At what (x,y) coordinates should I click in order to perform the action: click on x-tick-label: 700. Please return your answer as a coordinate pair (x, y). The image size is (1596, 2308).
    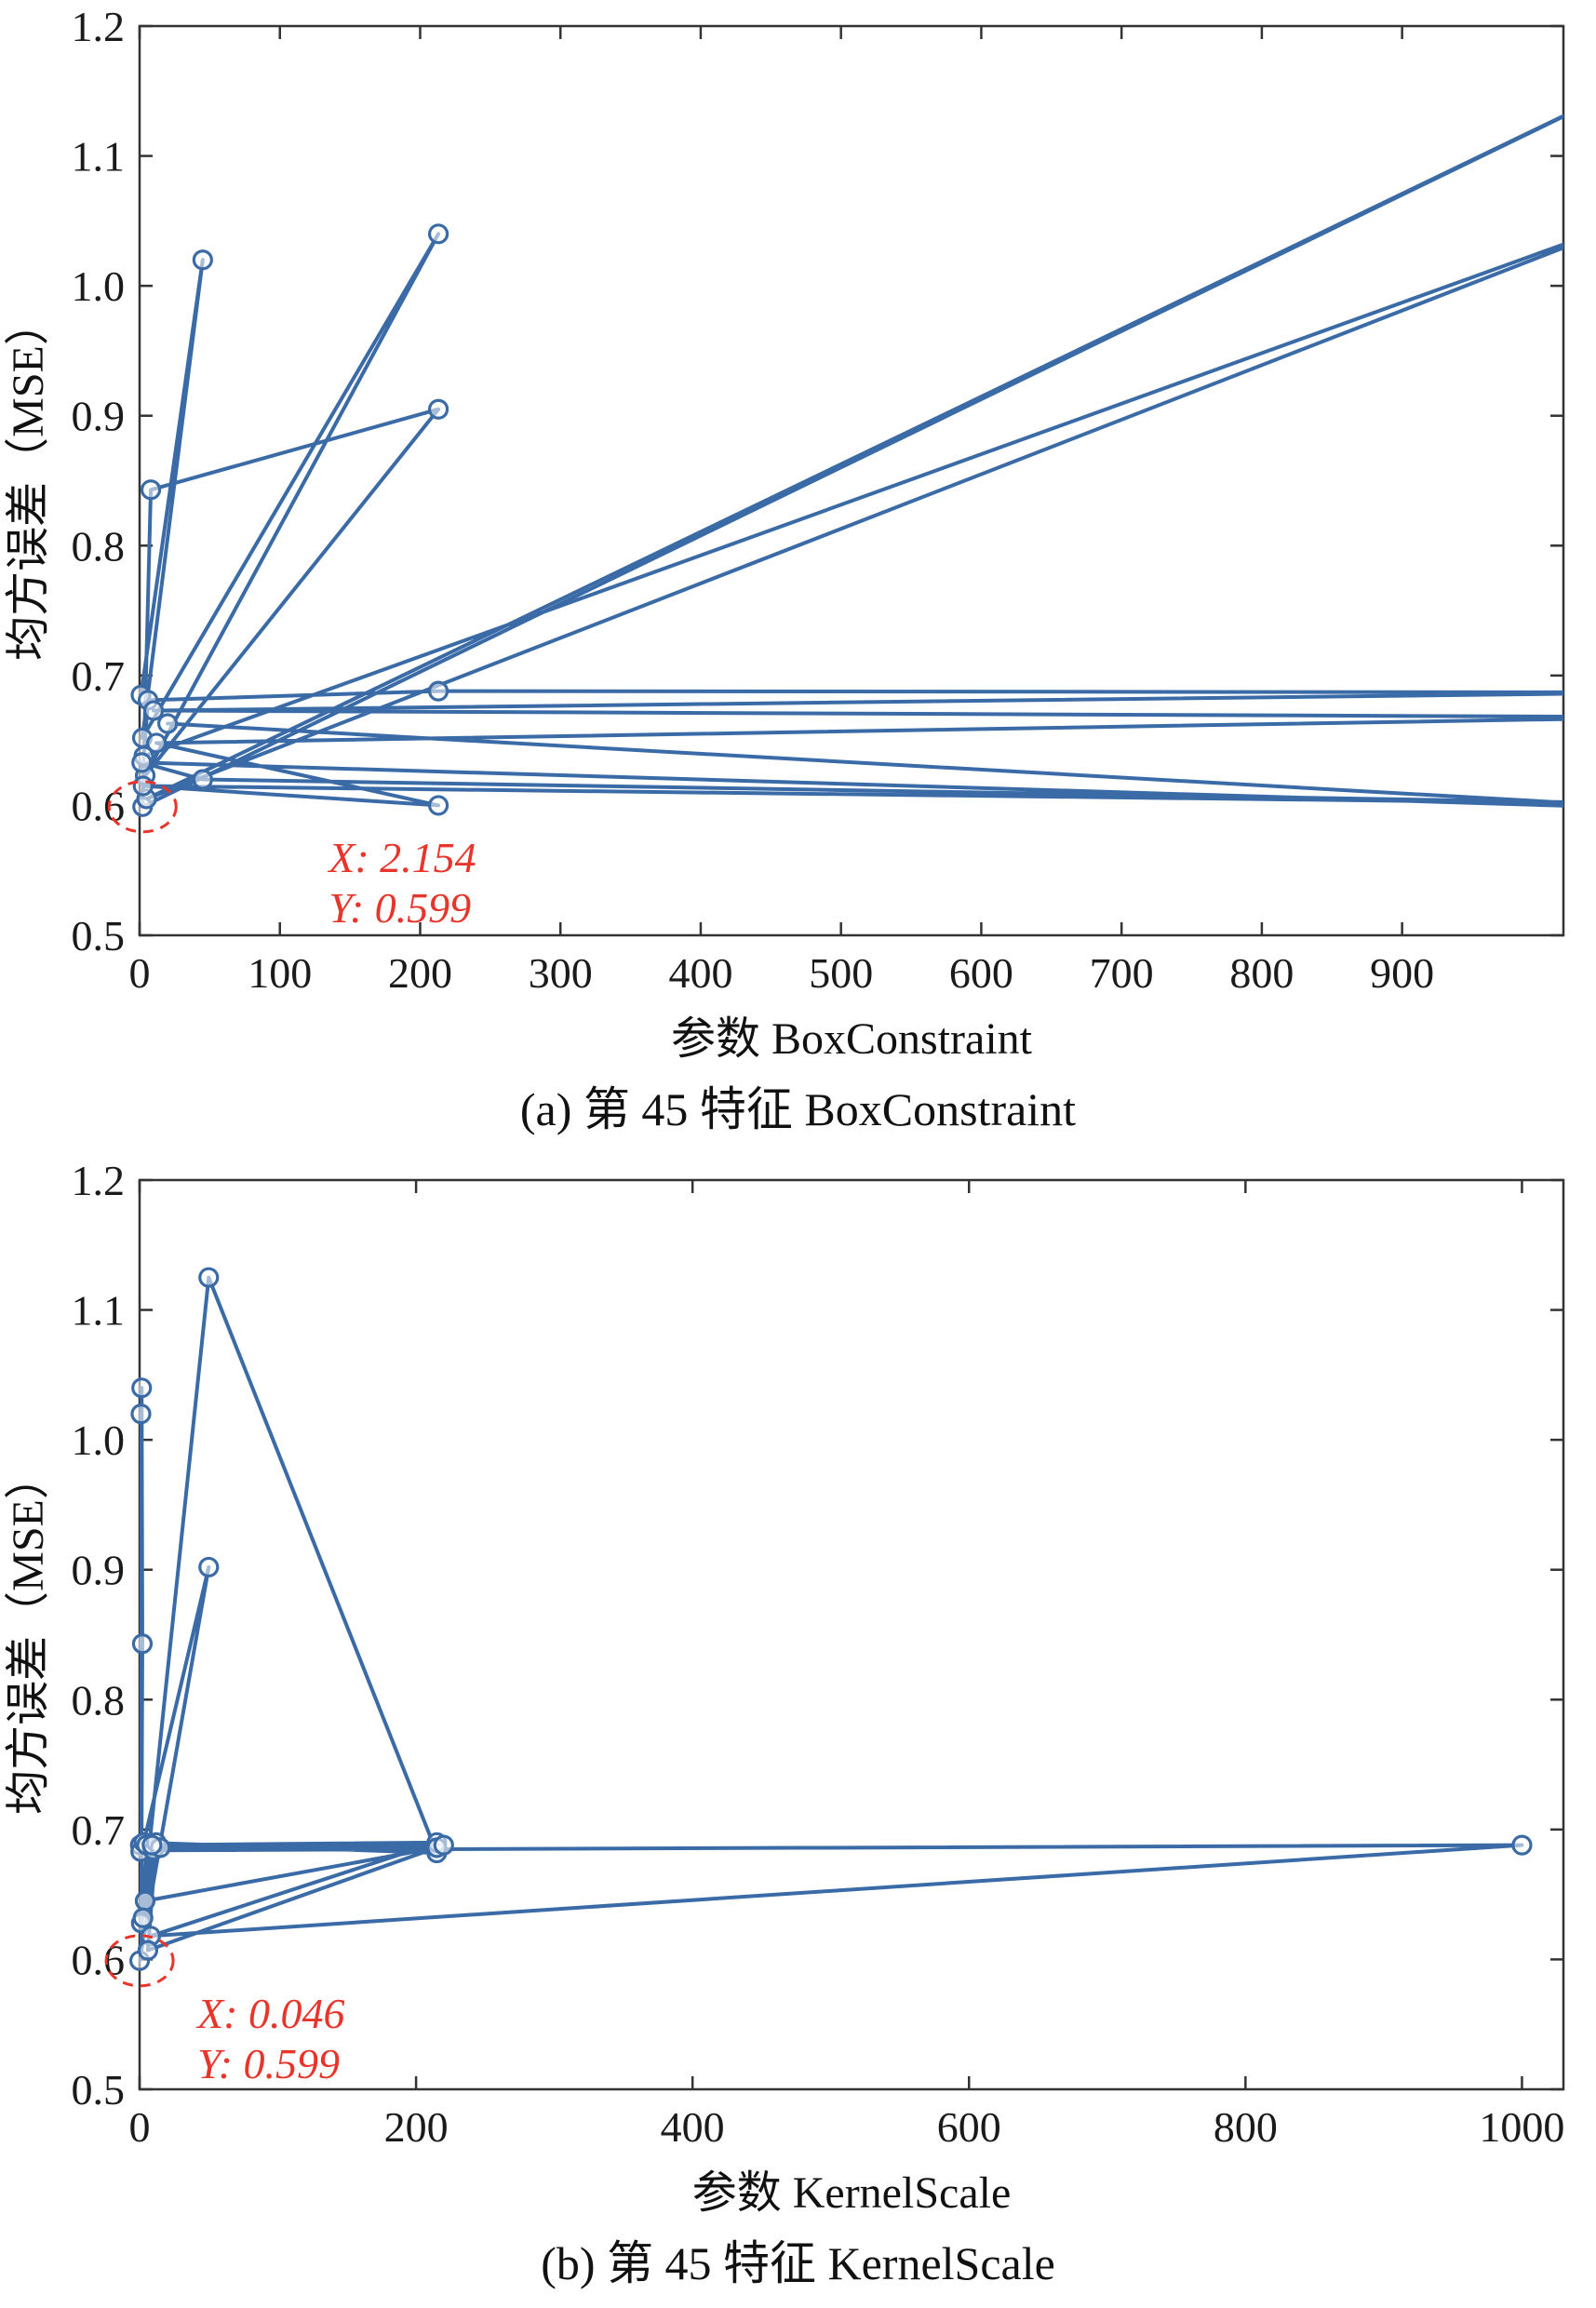
    Looking at the image, I should click on (1122, 973).